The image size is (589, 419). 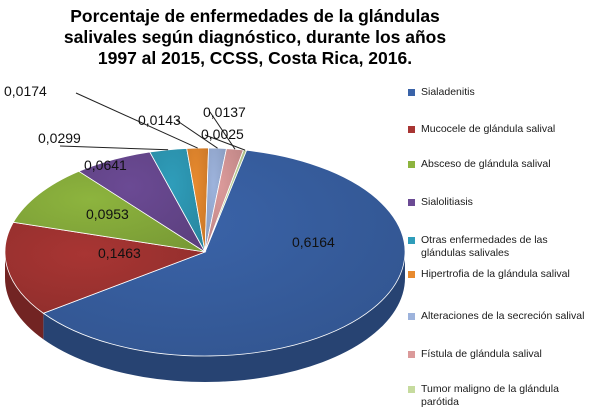 I want to click on legend-label: Sialadenitis, so click(x=448, y=92).